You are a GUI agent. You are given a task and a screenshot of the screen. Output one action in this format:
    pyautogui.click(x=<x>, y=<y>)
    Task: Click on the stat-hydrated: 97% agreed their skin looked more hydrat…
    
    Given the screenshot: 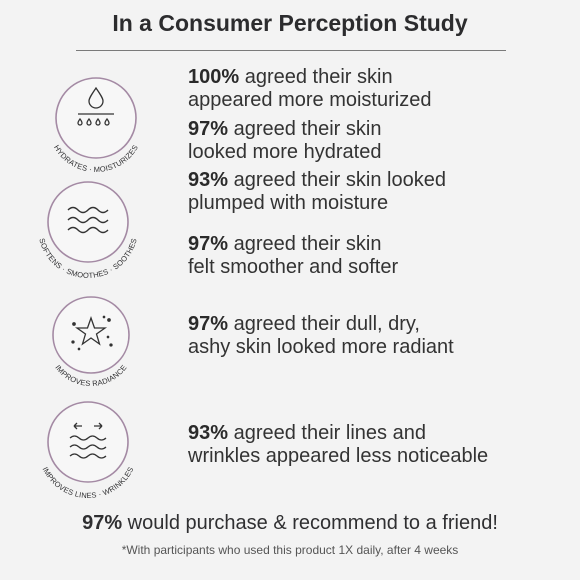 What is the action you would take?
    pyautogui.click(x=284, y=141)
    